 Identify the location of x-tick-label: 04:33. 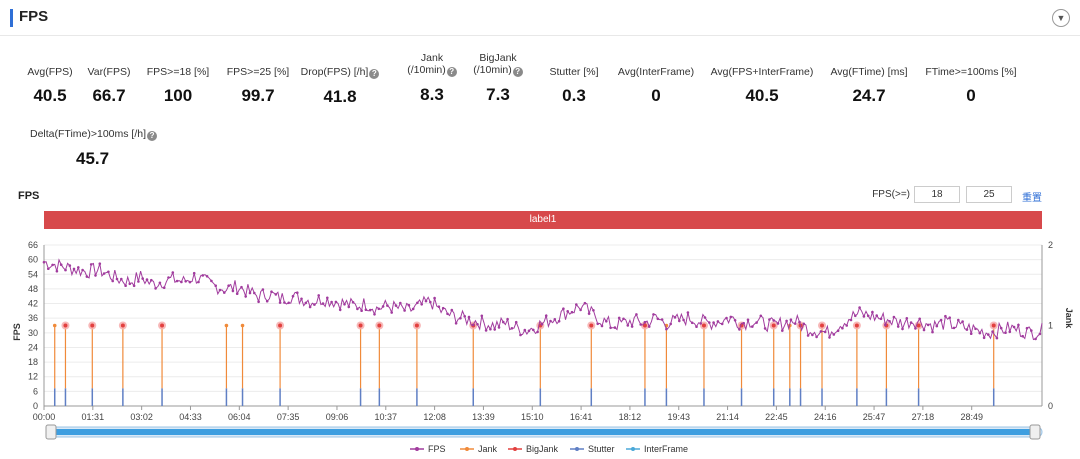
(190, 417).